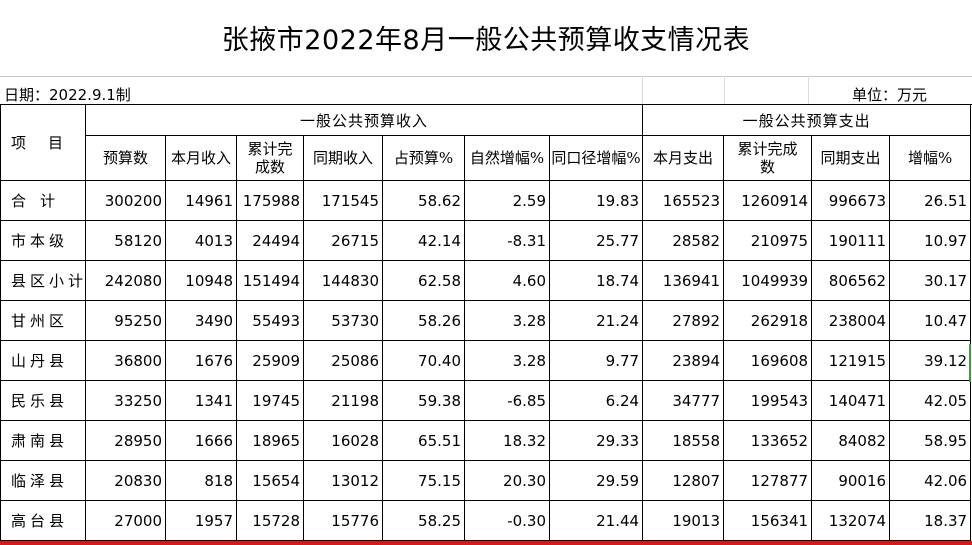 The height and width of the screenshot is (545, 972). What do you see at coordinates (423, 280) in the screenshot?
I see `table-cell: 62.58` at bounding box center [423, 280].